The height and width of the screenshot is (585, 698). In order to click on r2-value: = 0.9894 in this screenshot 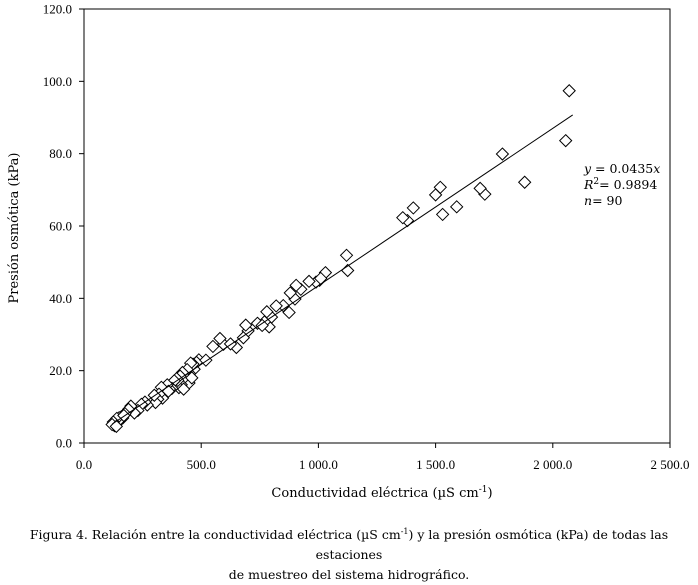, I will do `click(628, 184)`.